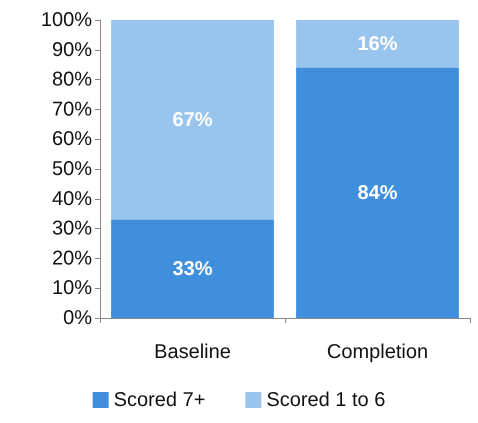  Describe the element at coordinates (72, 199) in the screenshot. I see `y-tick-label: 40%` at that location.